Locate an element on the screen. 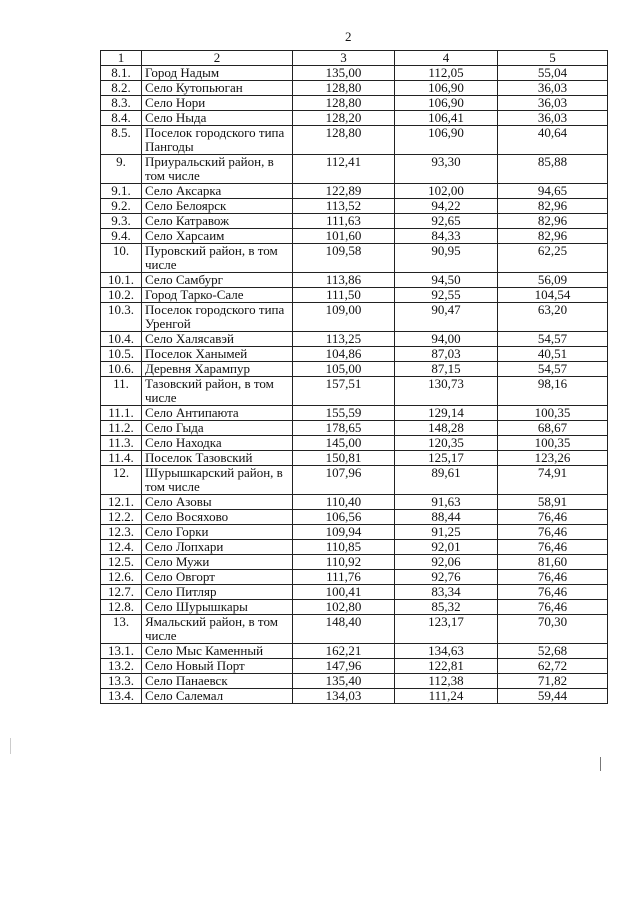  value-col-3: 135,40 is located at coordinates (343, 681).